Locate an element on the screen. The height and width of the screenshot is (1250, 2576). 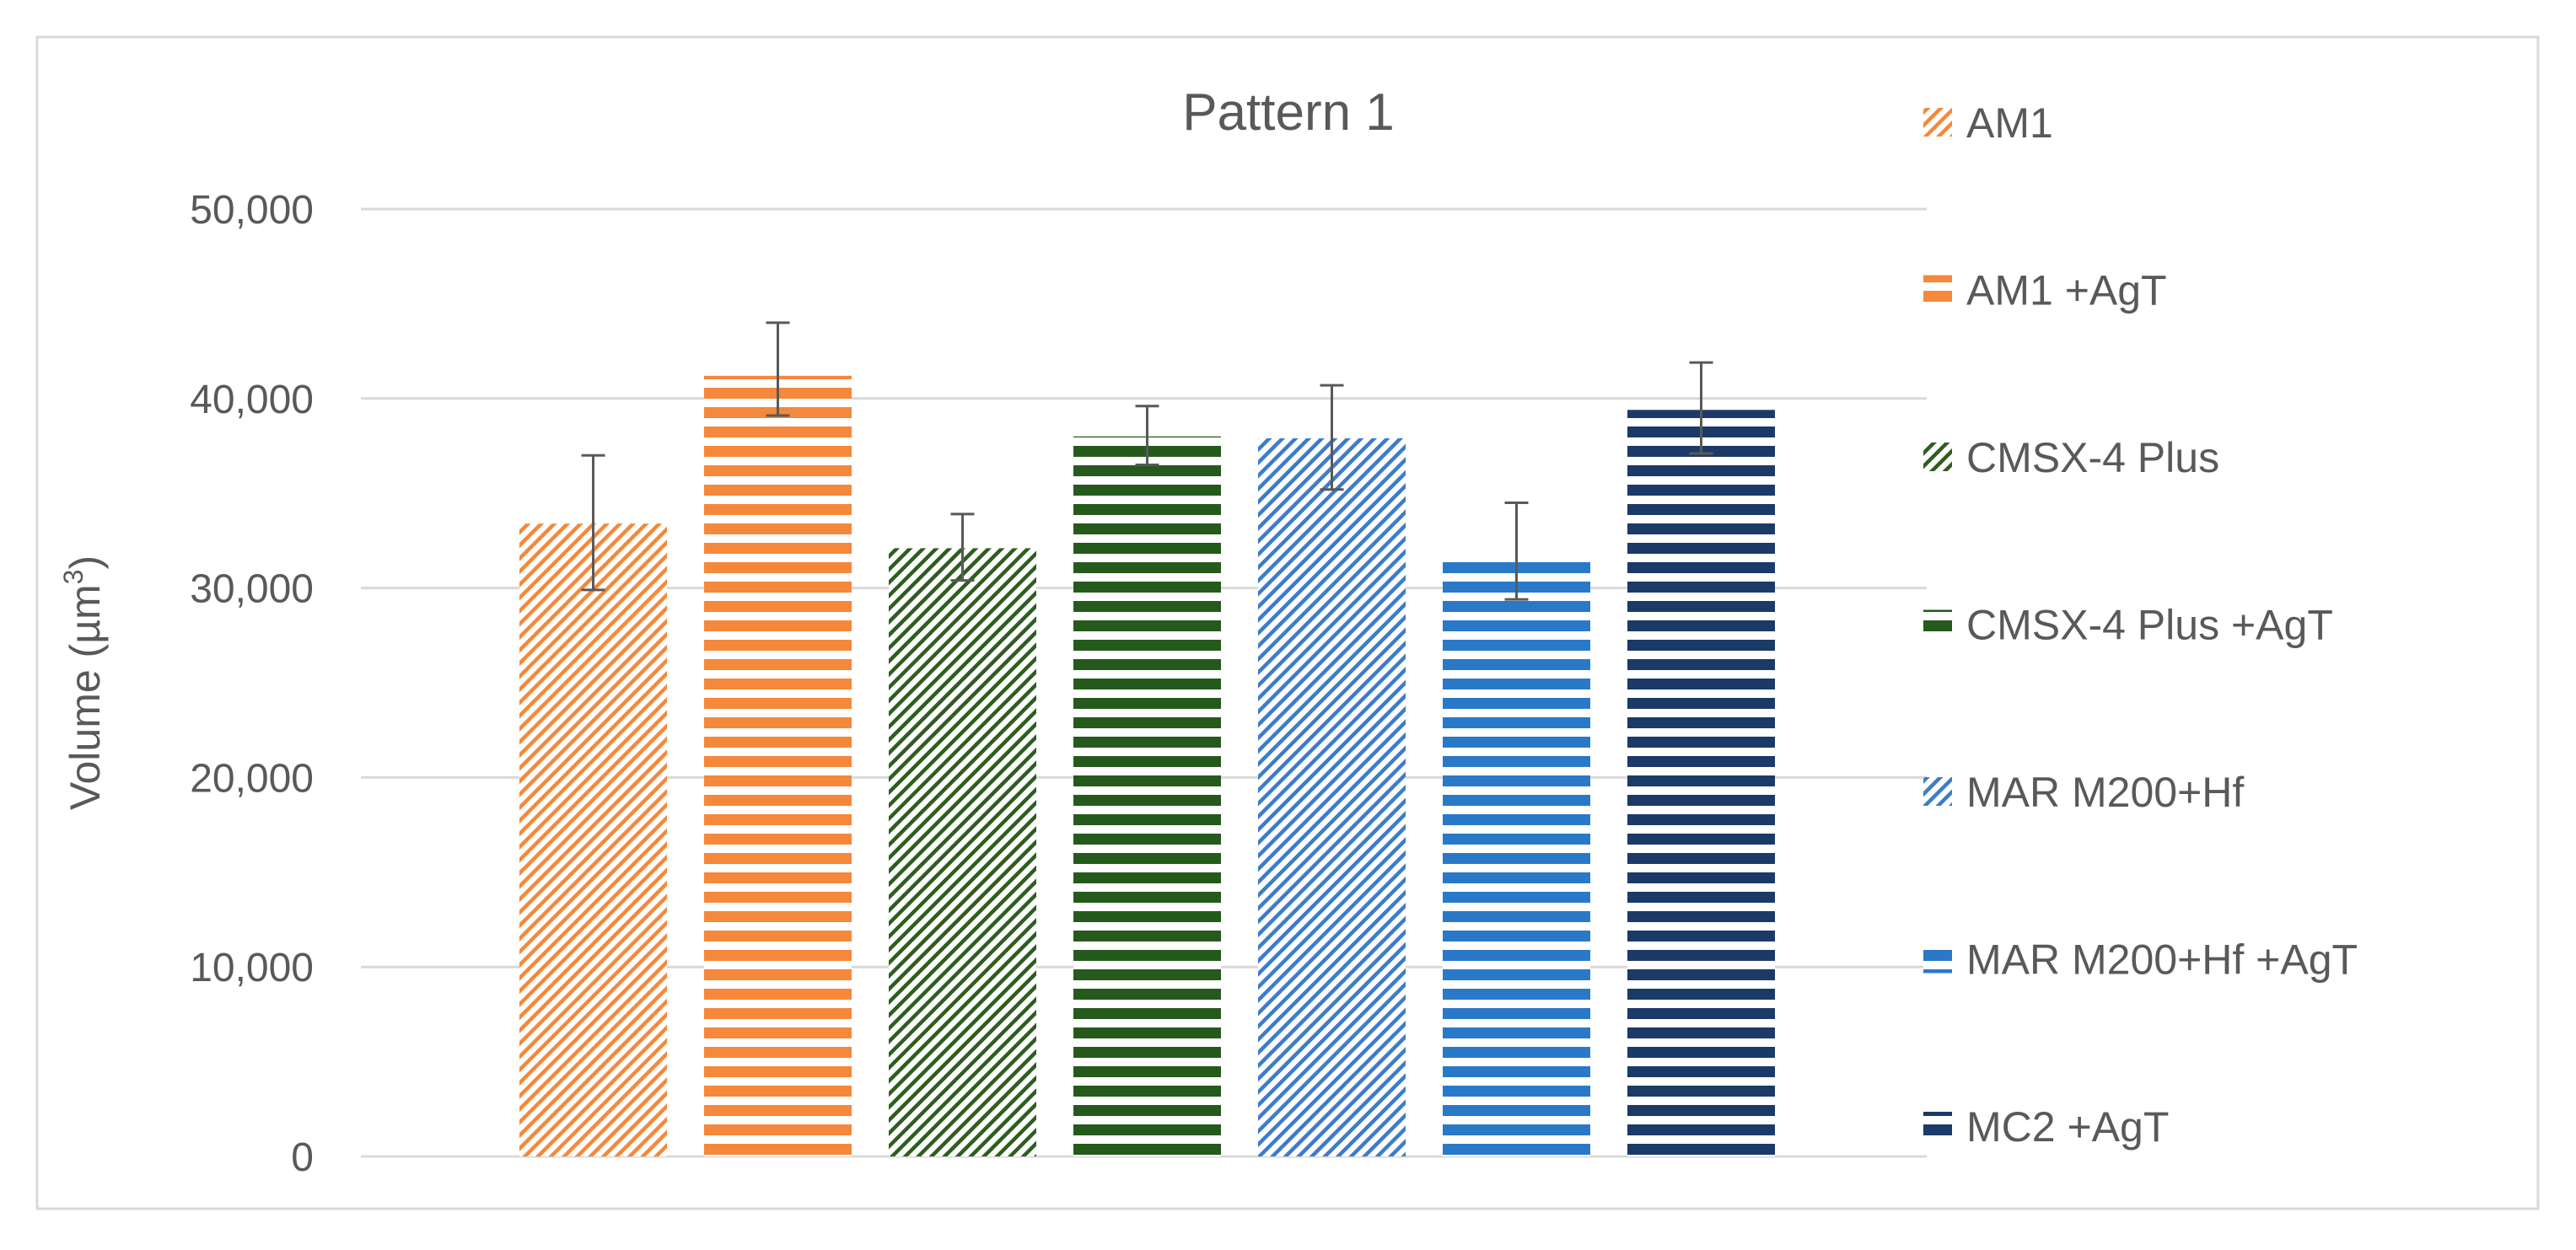
y-tick-label: 10,000 is located at coordinates (252, 968).